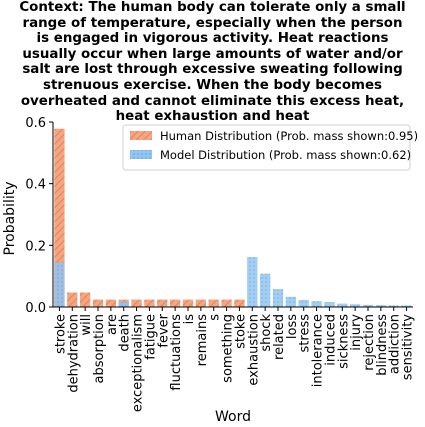  What do you see at coordinates (233, 282) in the screenshot?
I see `model-bars` at bounding box center [233, 282].